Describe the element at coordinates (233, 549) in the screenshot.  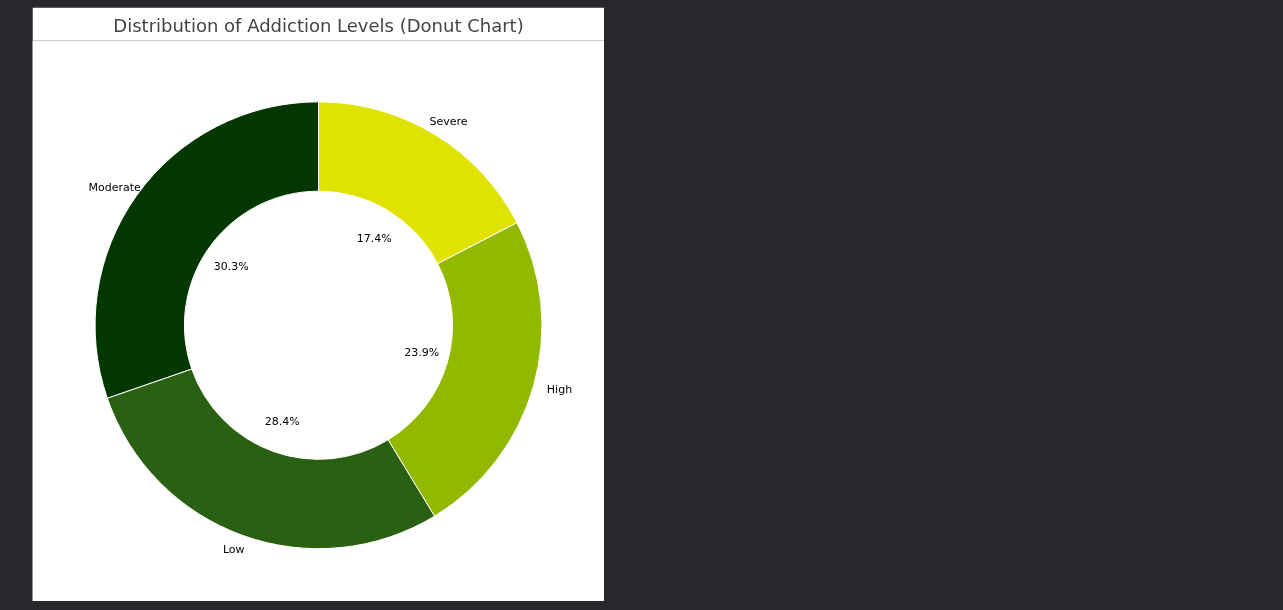
I see `slice-label: Low` at that location.